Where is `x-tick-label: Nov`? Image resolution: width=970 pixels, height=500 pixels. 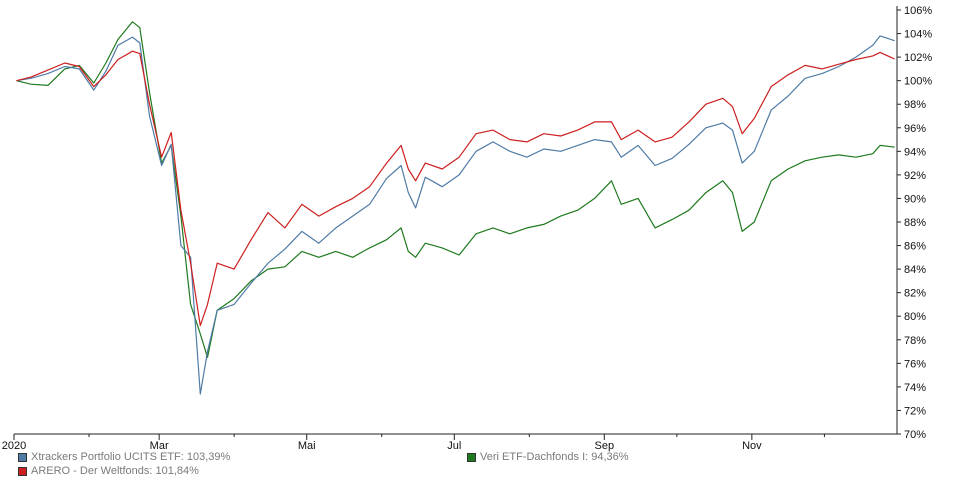 x-tick-label: Nov is located at coordinates (752, 446).